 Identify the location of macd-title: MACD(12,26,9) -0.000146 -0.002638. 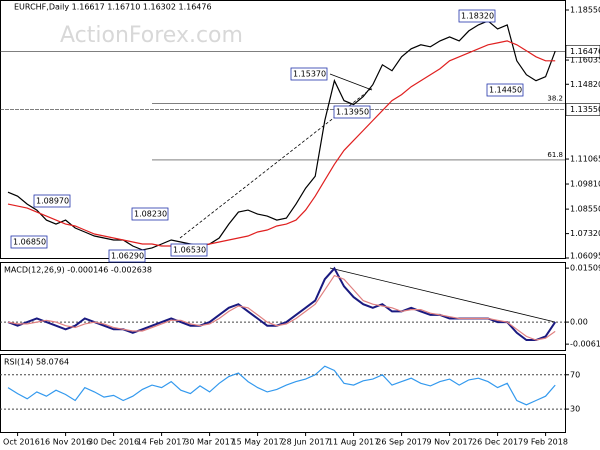
(78, 270).